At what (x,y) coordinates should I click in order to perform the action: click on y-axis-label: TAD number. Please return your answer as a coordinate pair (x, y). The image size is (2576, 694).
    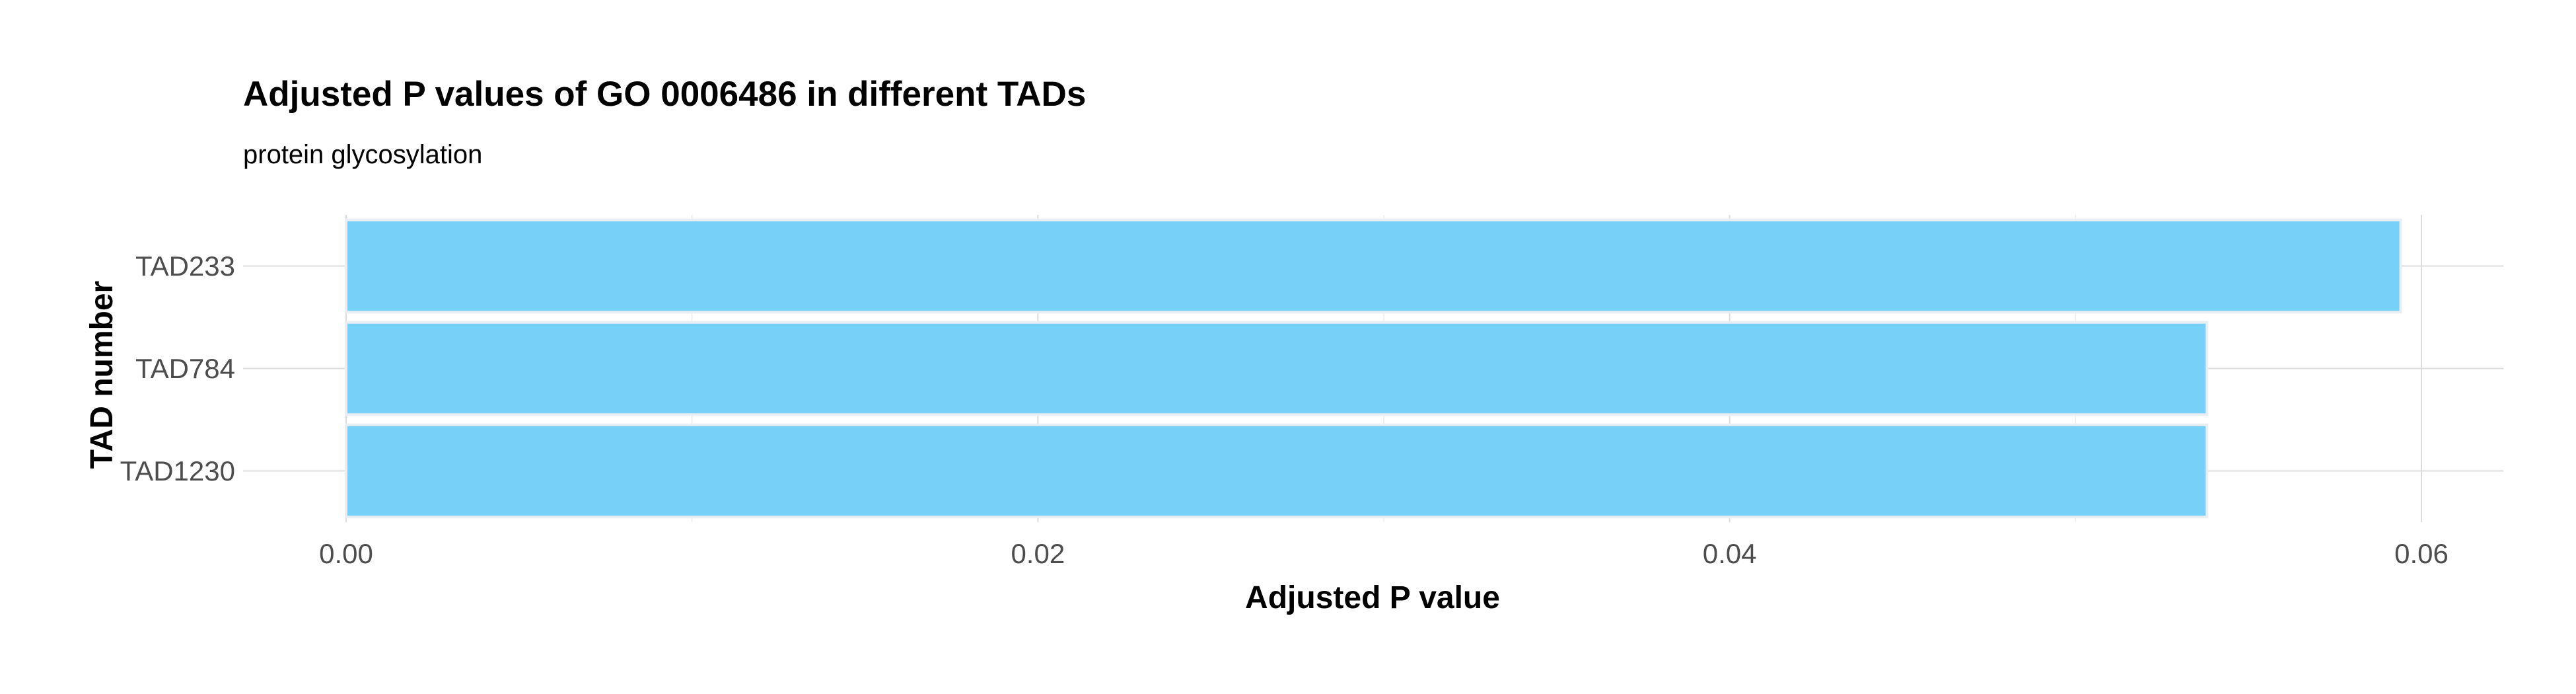
    Looking at the image, I should click on (102, 375).